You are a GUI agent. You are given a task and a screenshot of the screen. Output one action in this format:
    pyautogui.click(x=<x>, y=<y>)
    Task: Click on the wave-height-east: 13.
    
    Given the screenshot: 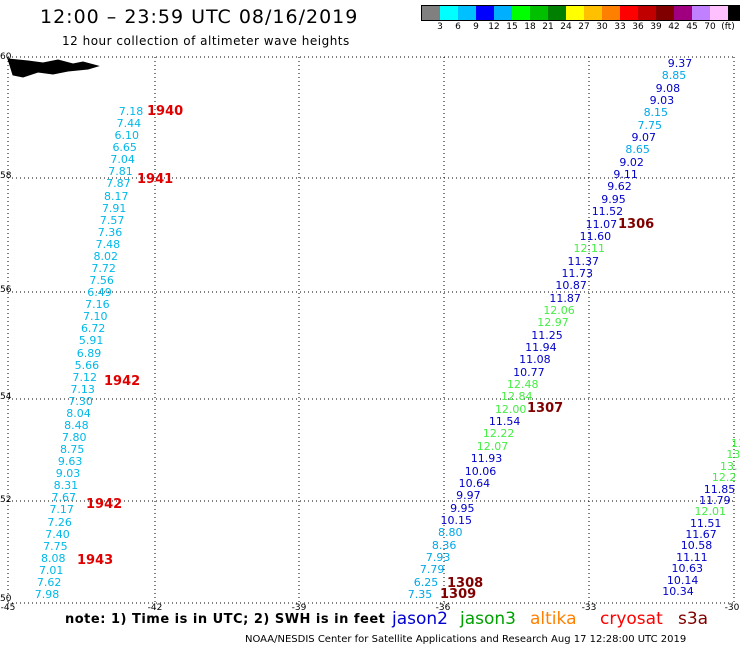 What is the action you would take?
    pyautogui.click(x=729, y=466)
    